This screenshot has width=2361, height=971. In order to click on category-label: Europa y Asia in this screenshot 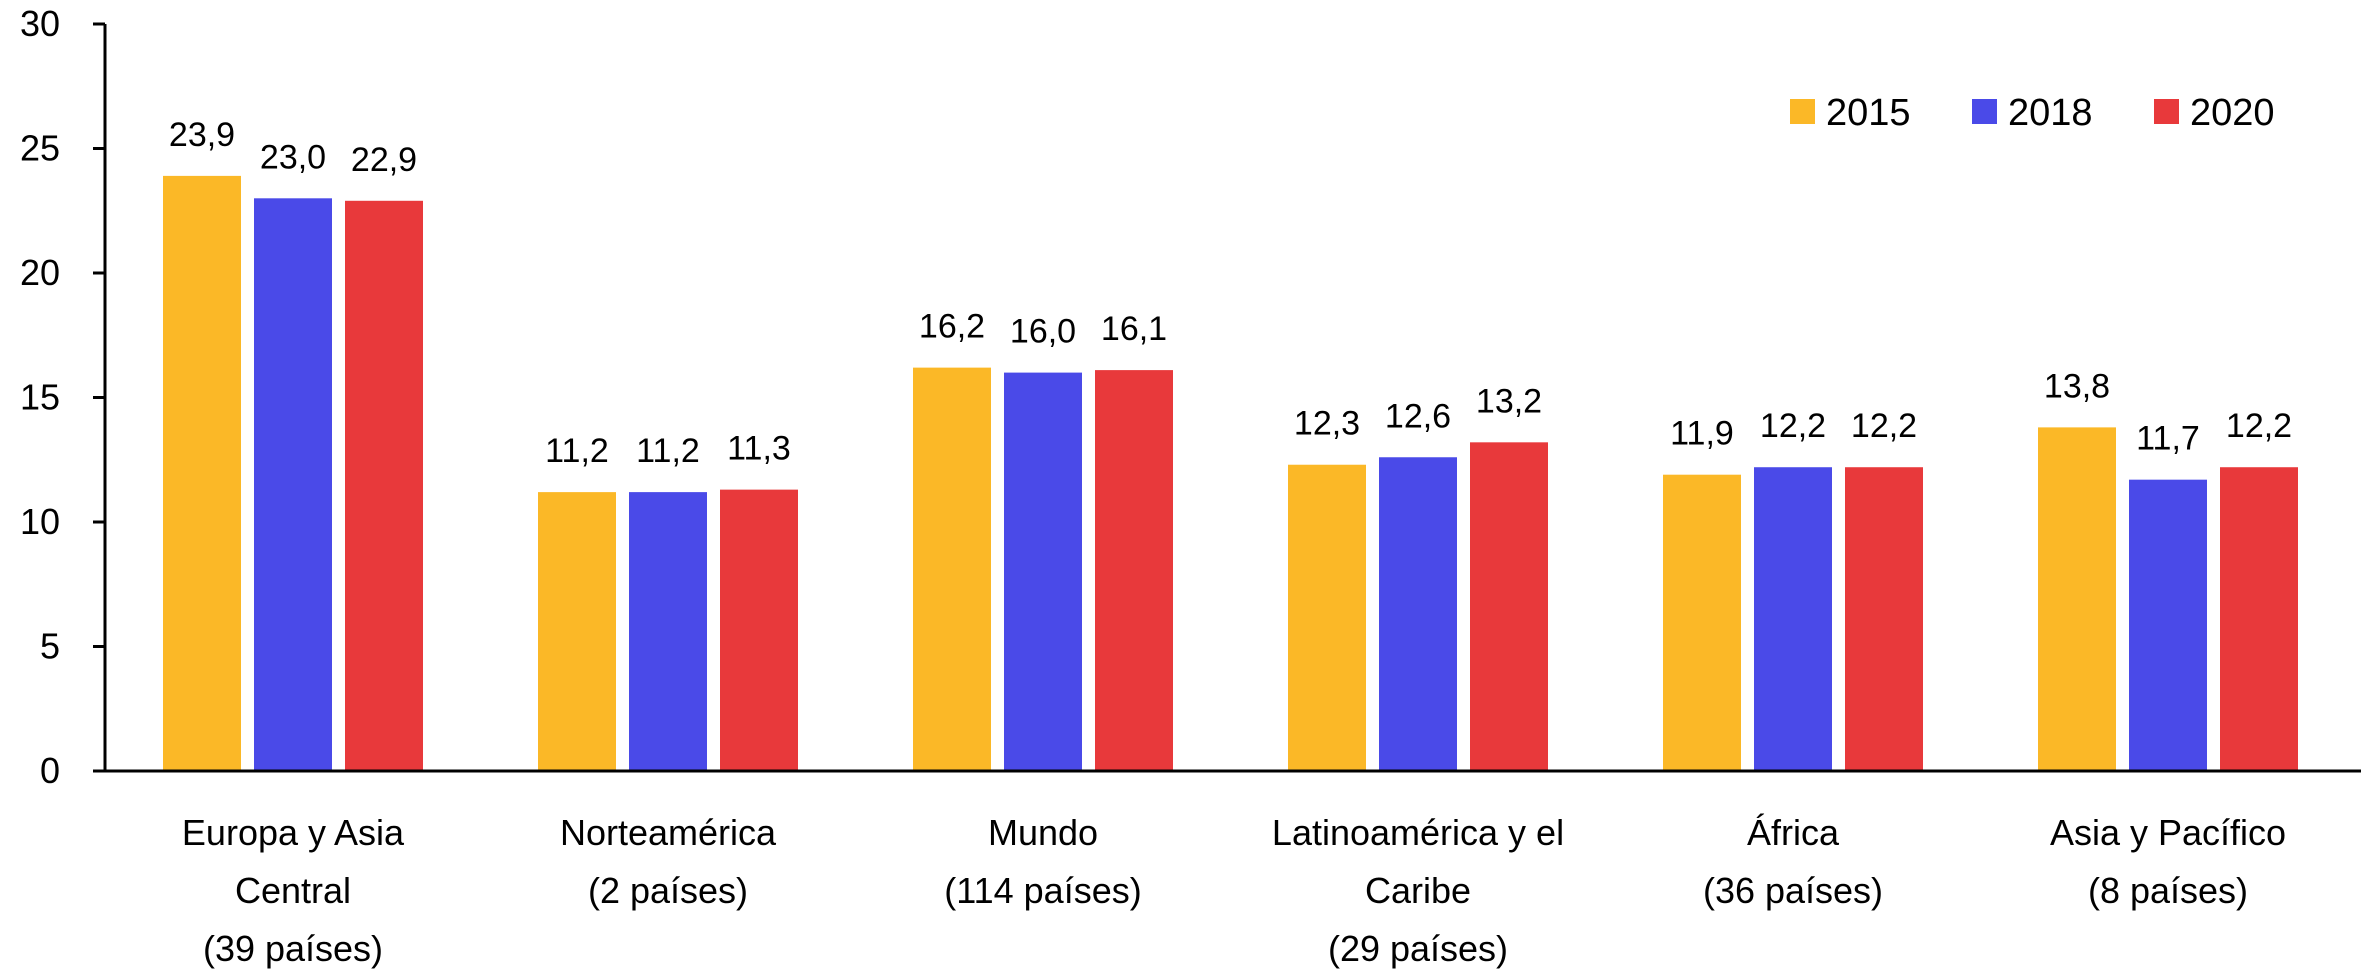, I will do `click(293, 832)`.